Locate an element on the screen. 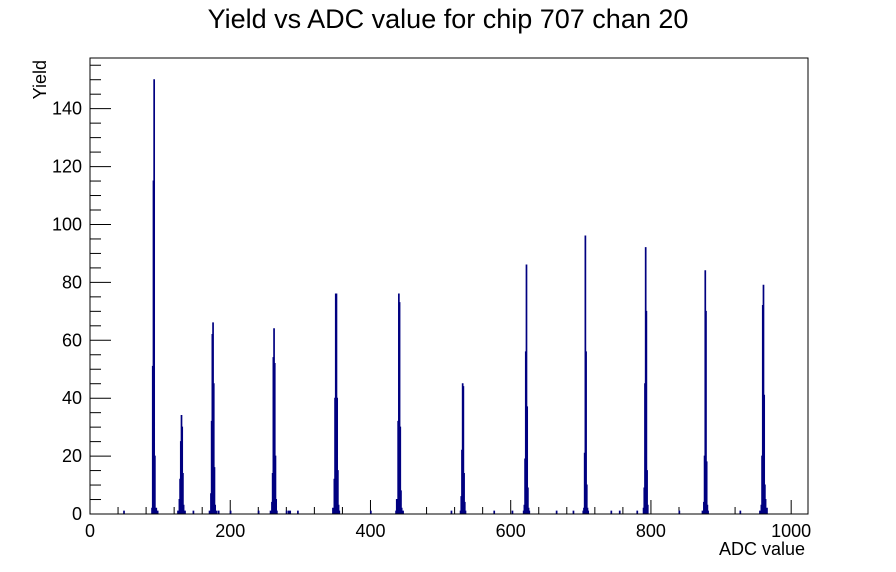 Image resolution: width=896 pixels, height=572 pixels. y-tick-label: 80 is located at coordinates (72, 282).